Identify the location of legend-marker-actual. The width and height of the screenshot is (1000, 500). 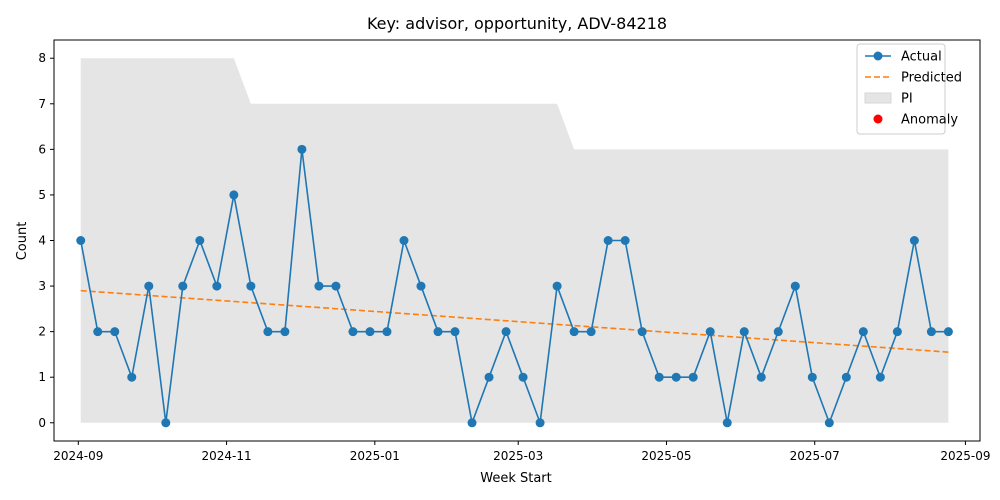
(878, 56).